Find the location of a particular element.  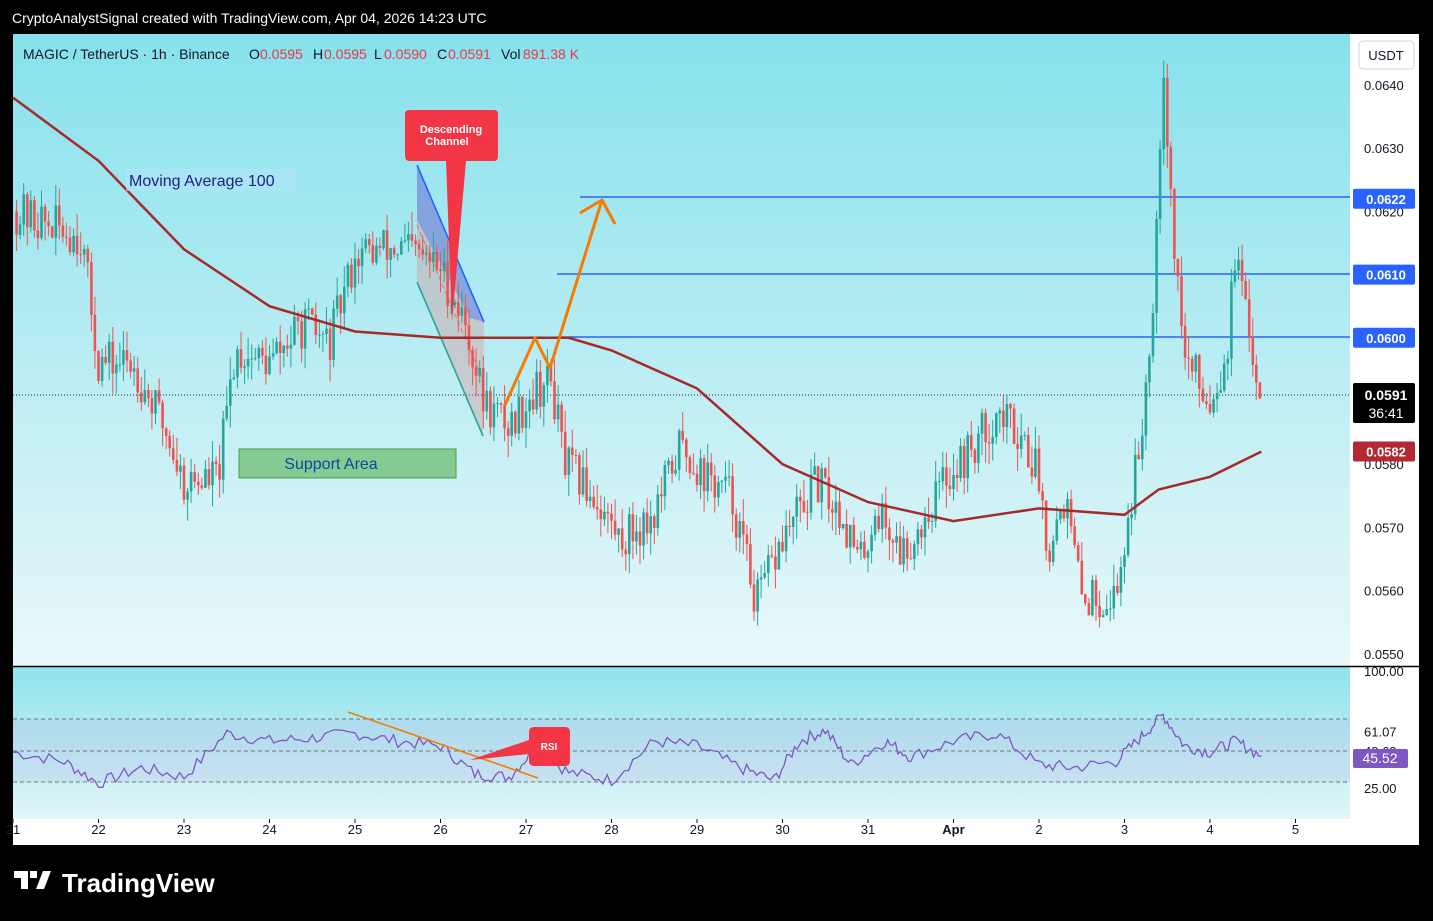

time-axis-background is located at coordinates (716, 832).